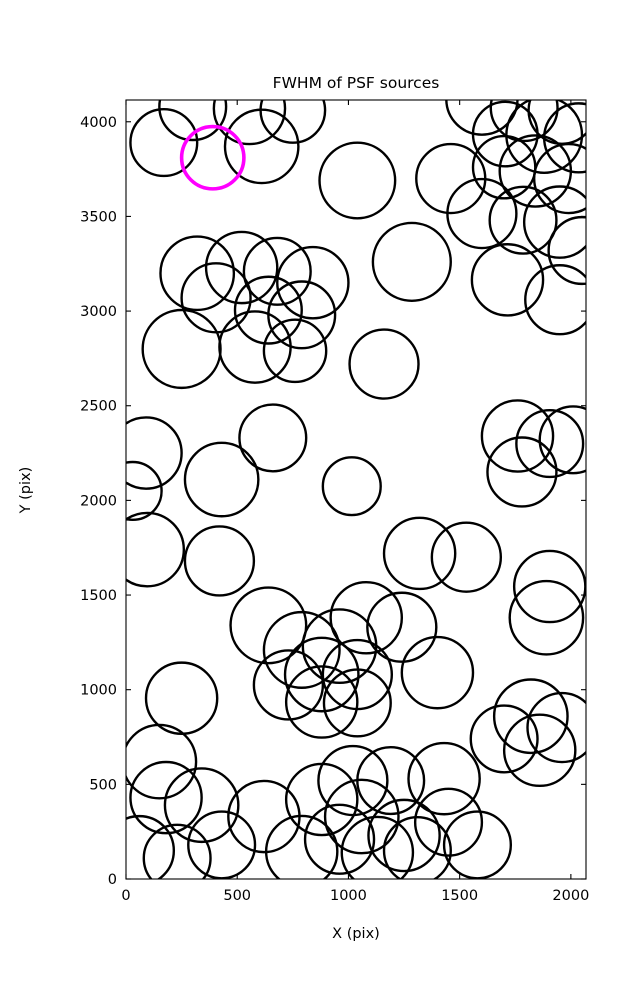 The height and width of the screenshot is (1000, 637). What do you see at coordinates (98, 123) in the screenshot?
I see `y-tick-label: 4000` at bounding box center [98, 123].